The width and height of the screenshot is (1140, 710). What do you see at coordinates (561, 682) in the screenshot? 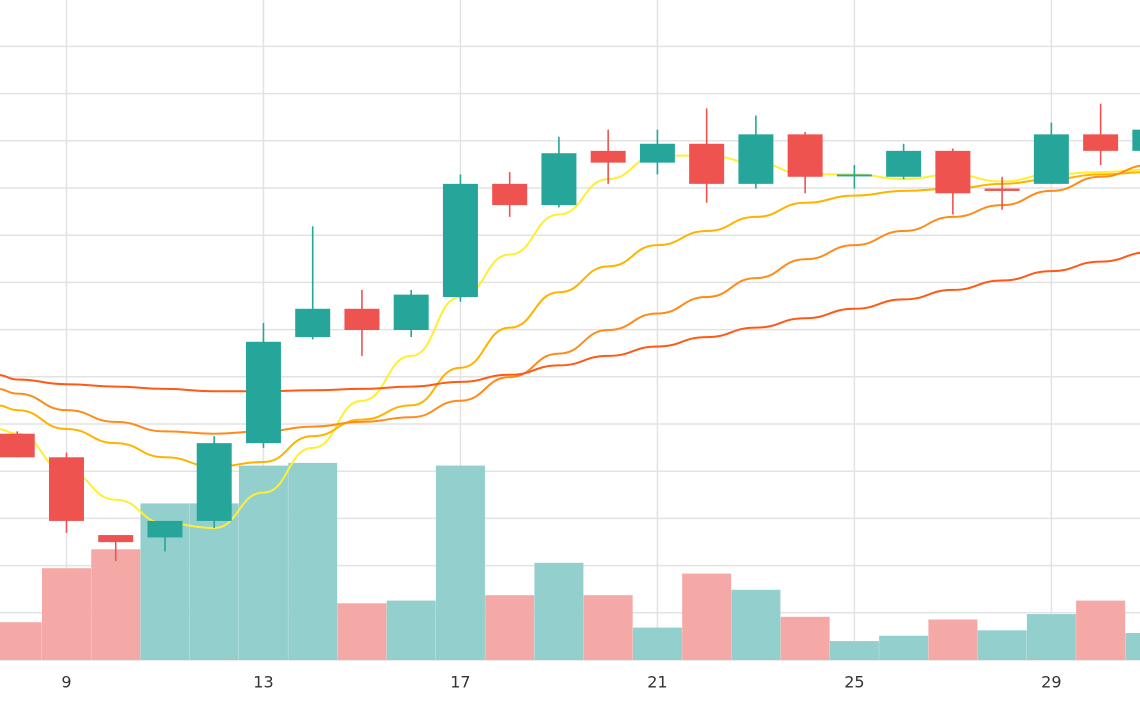
I see `x-axis-ticks: 9 13 17 21 25 29` at bounding box center [561, 682].